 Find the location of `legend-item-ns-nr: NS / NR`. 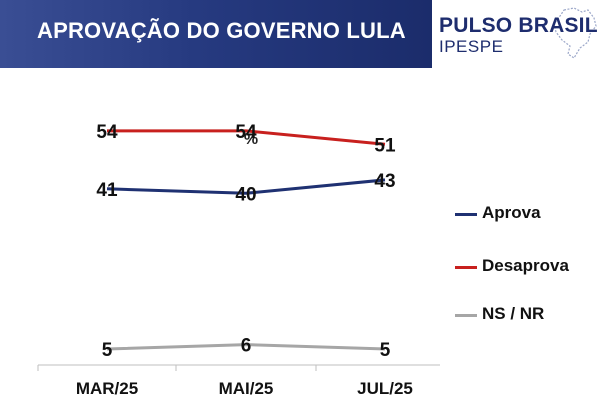

legend-item-ns-nr: NS / NR is located at coordinates (525, 315).